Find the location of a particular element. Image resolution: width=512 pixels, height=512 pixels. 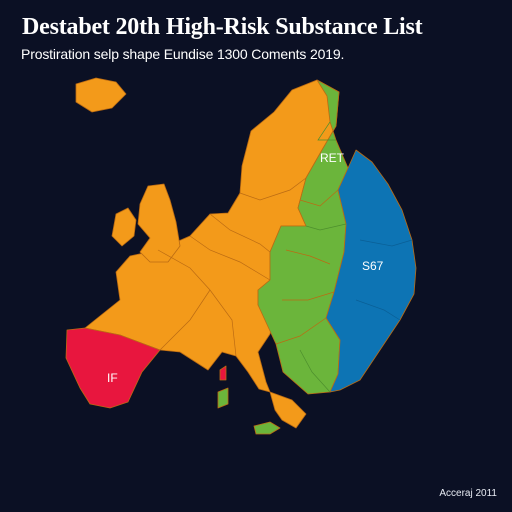

region-iceland is located at coordinates (101, 95).